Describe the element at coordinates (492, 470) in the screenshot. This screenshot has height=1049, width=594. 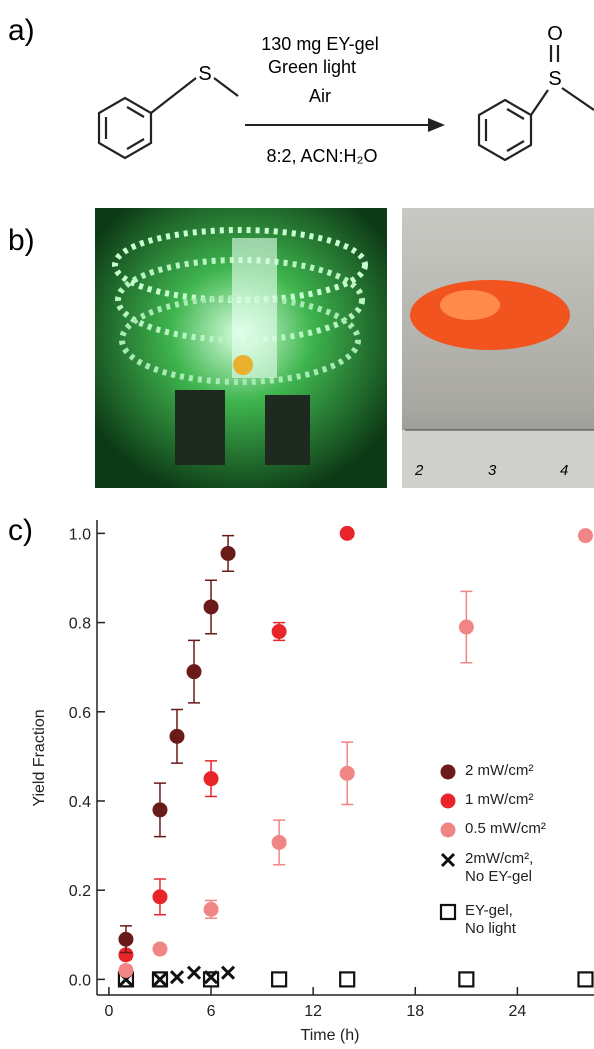
I see `ruler-label: 3` at that location.